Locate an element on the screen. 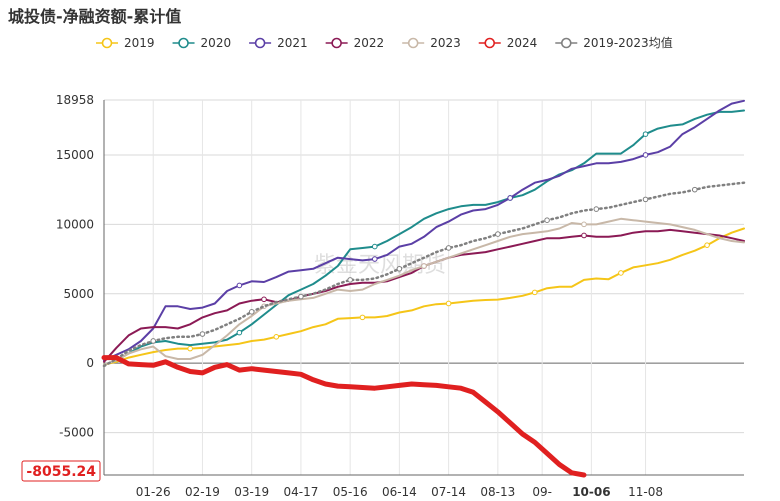 This screenshot has height=501, width=780. legend-label: 2022 is located at coordinates (369, 43).